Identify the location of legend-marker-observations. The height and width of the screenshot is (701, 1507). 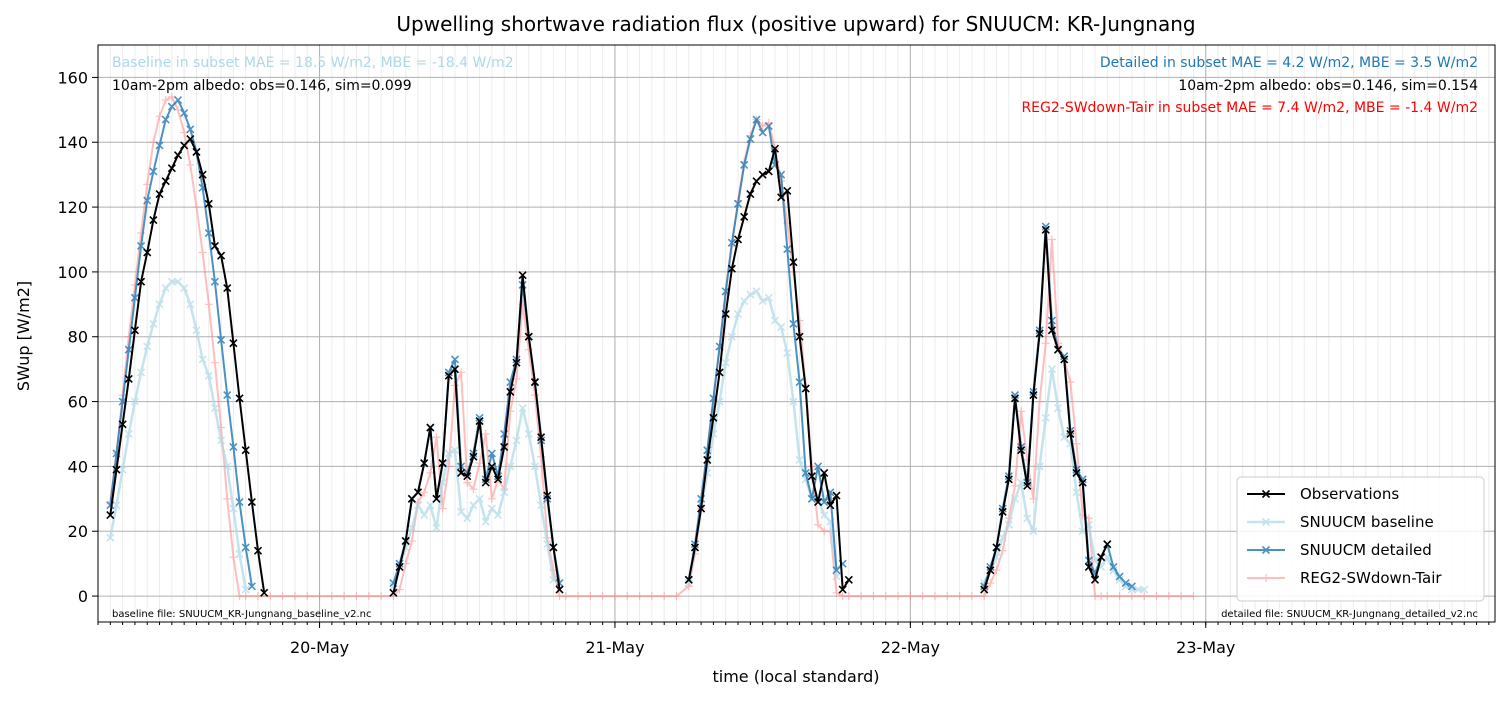
(1266, 494).